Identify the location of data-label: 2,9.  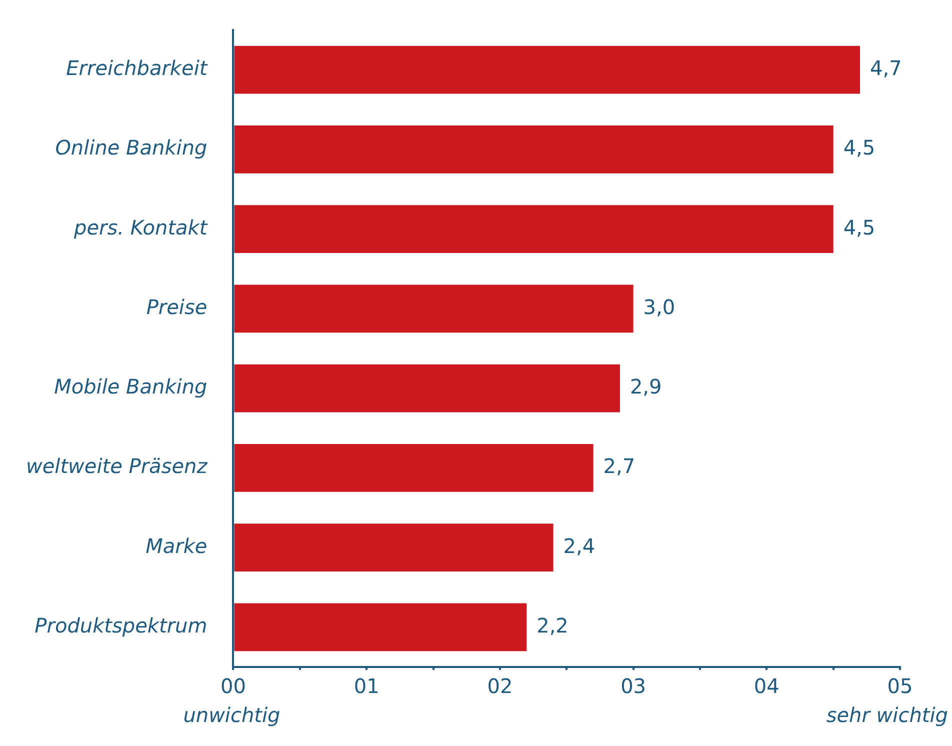
(646, 386).